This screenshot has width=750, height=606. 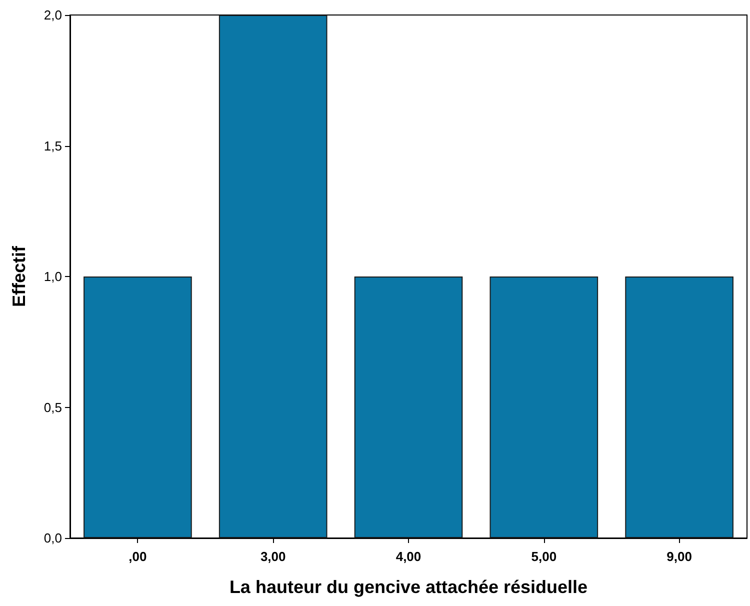 I want to click on x-tick-label: ,00, so click(x=137, y=556).